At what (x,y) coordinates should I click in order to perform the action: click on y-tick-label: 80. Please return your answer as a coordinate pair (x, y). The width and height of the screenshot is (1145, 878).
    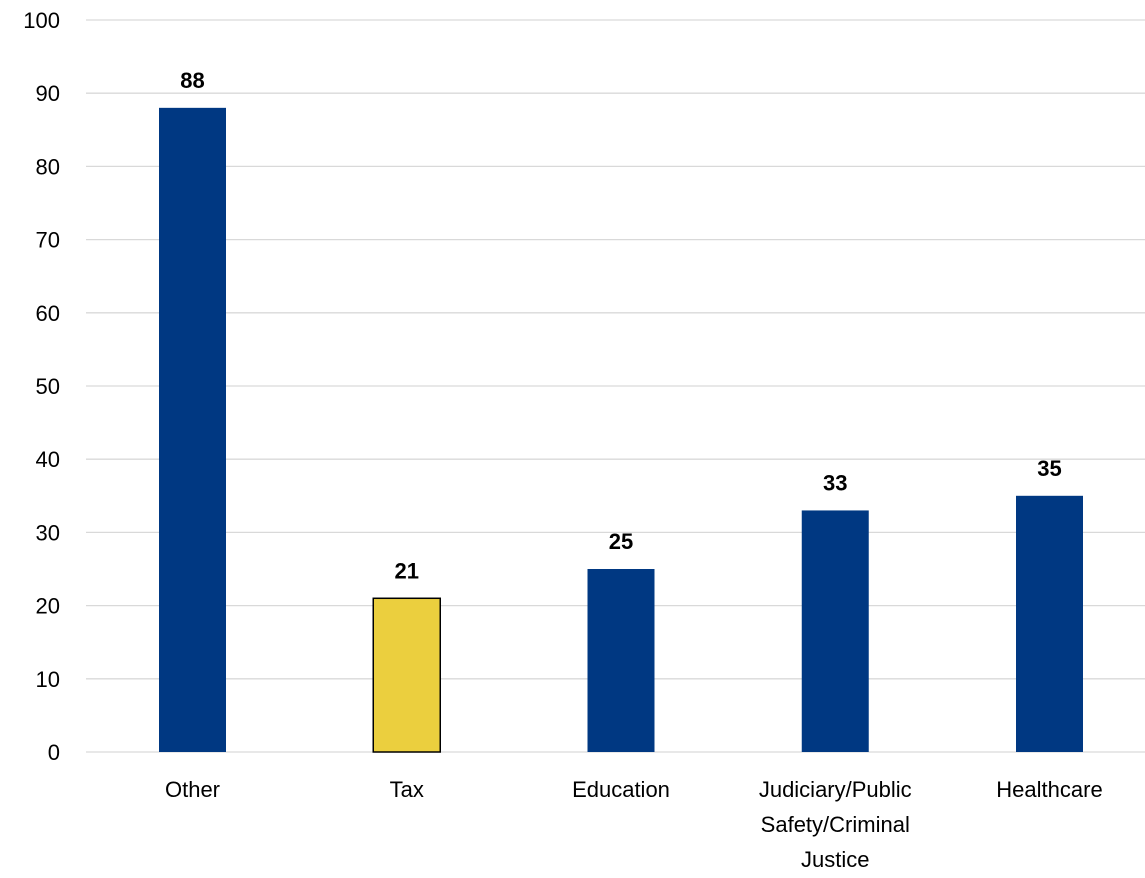
    Looking at the image, I should click on (48, 166).